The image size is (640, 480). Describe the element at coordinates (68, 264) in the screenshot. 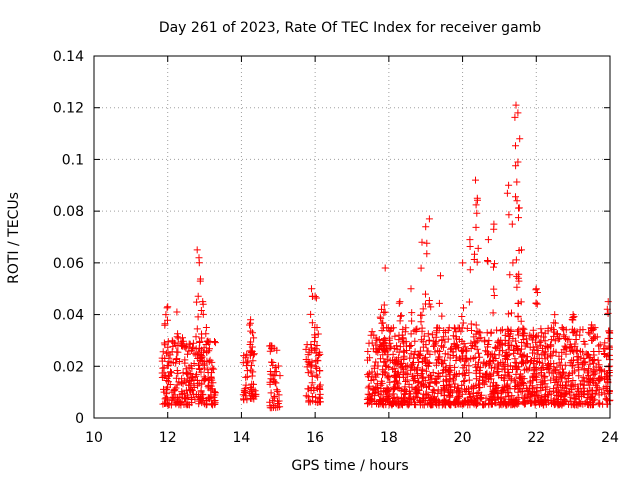

I see `y-tick-label: 0.06` at that location.